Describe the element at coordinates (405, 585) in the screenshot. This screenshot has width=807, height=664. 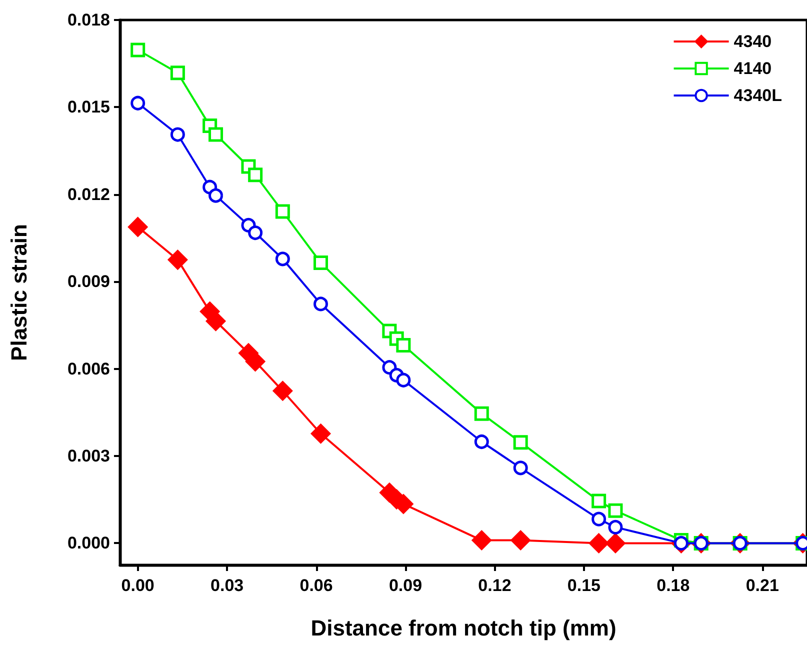
I see `x-tick-label: 0.09` at that location.